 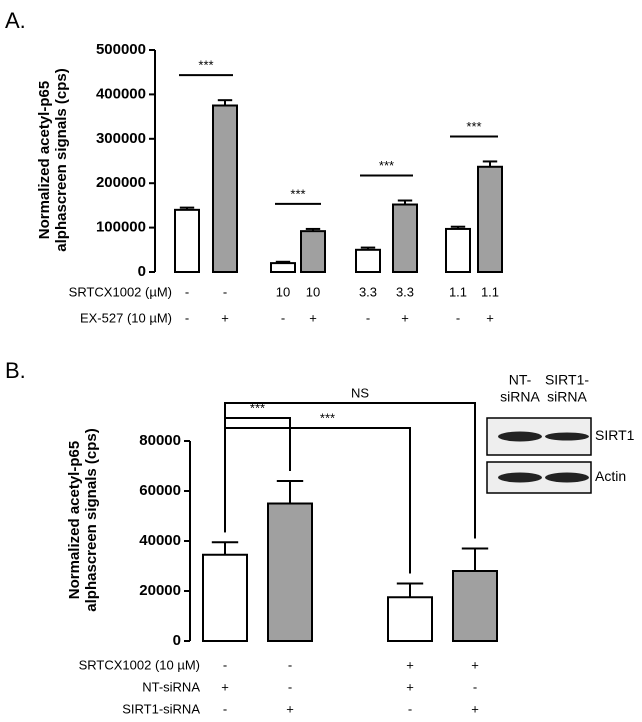 I want to click on condition-label: SRTCX1002 (µM), so click(x=120, y=291).